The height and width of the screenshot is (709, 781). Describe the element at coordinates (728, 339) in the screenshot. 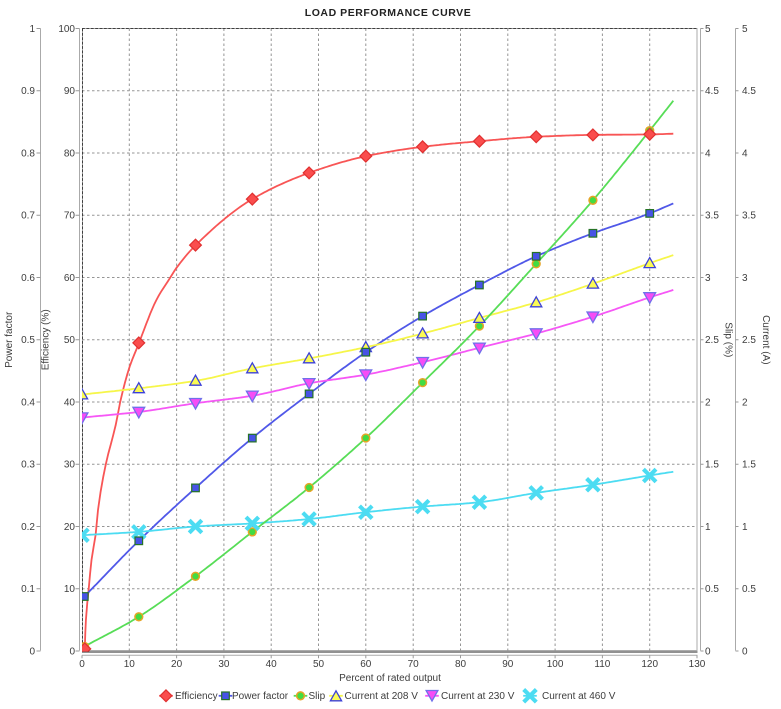

I see `svg-text: Slip (%)` at that location.